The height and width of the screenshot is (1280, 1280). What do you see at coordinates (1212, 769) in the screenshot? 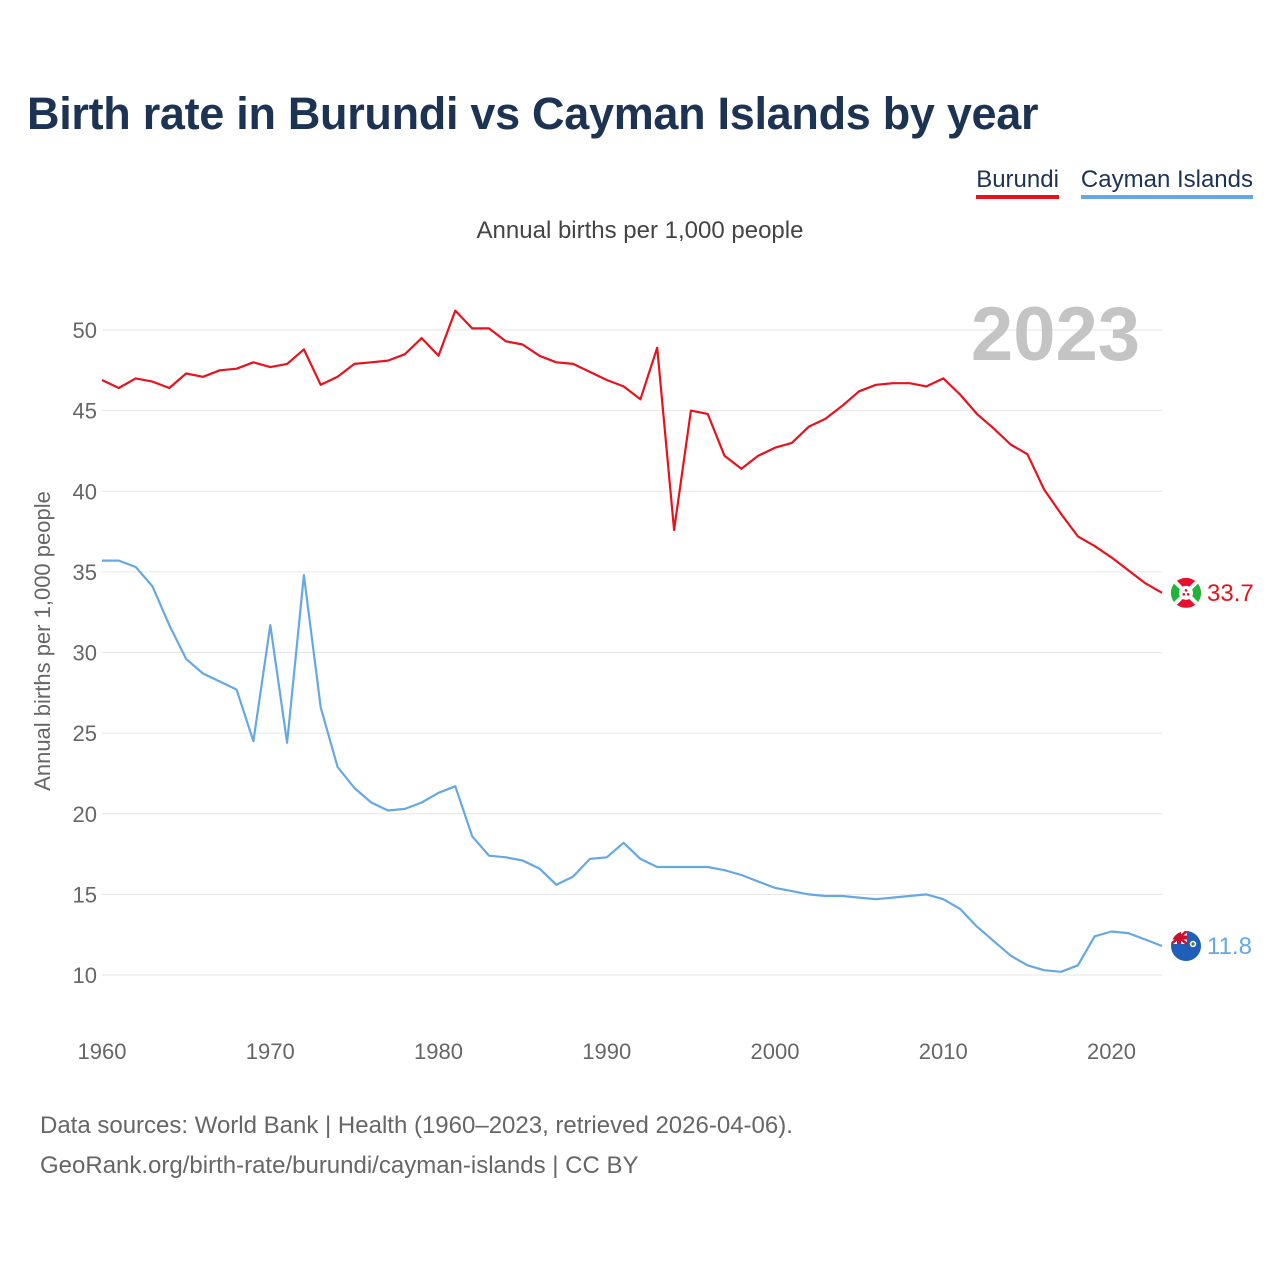
I see `end-markers: 33.7 11.8` at bounding box center [1212, 769].